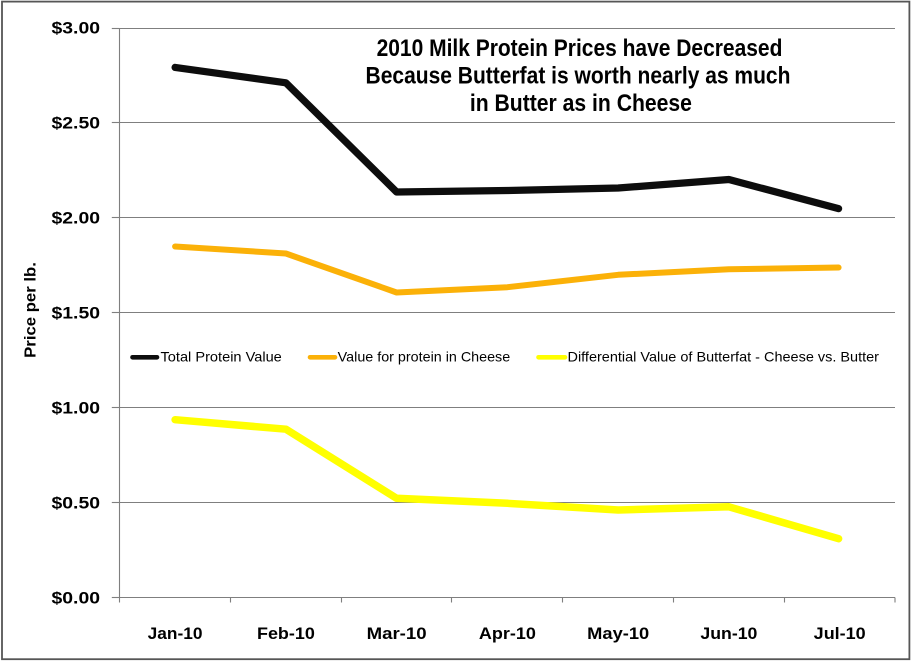  What do you see at coordinates (222, 357) in the screenshot?
I see `svg-text: Total Protein Value` at bounding box center [222, 357].